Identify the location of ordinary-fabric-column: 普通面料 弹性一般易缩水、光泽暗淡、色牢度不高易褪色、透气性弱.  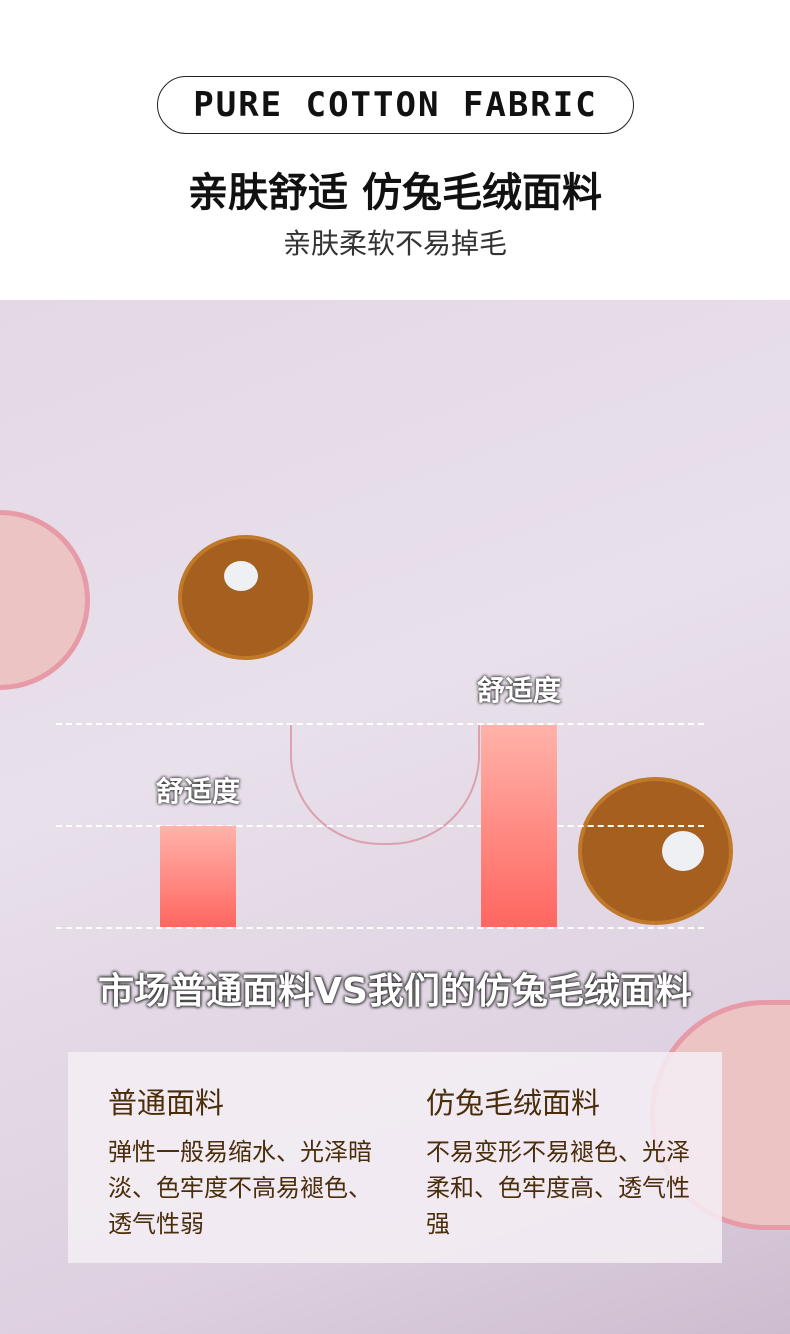
(243, 1161).